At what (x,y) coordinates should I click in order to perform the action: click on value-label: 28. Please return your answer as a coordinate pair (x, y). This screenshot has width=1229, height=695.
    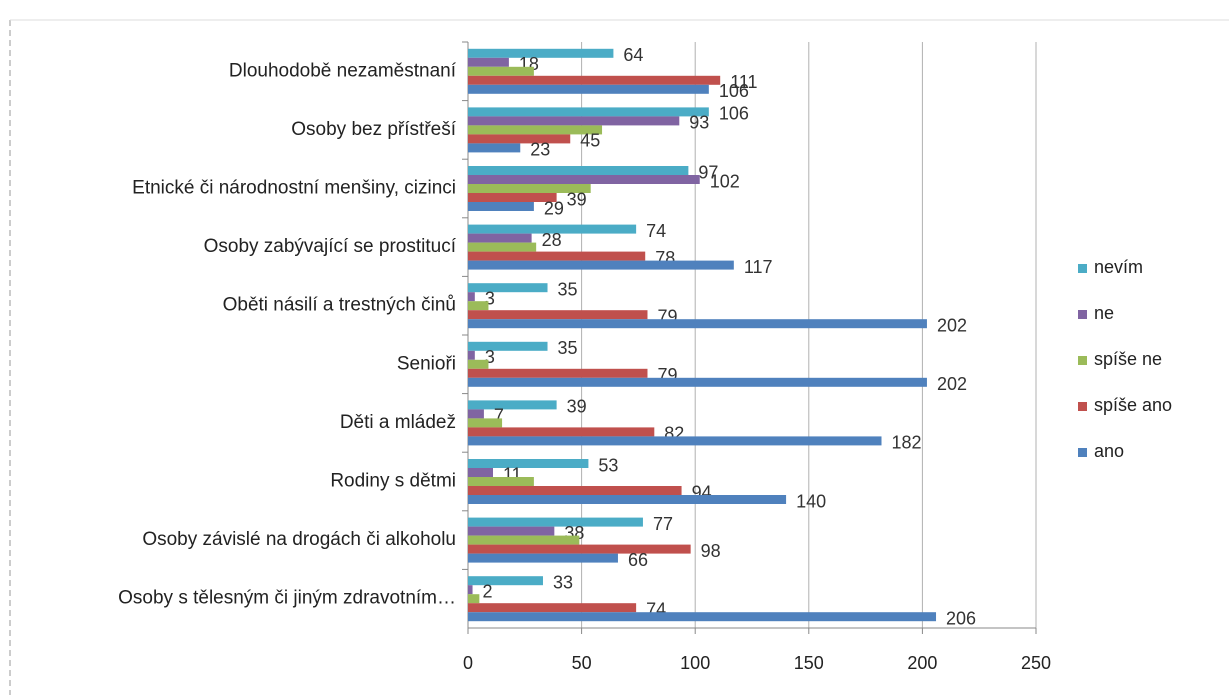
    Looking at the image, I should click on (552, 240).